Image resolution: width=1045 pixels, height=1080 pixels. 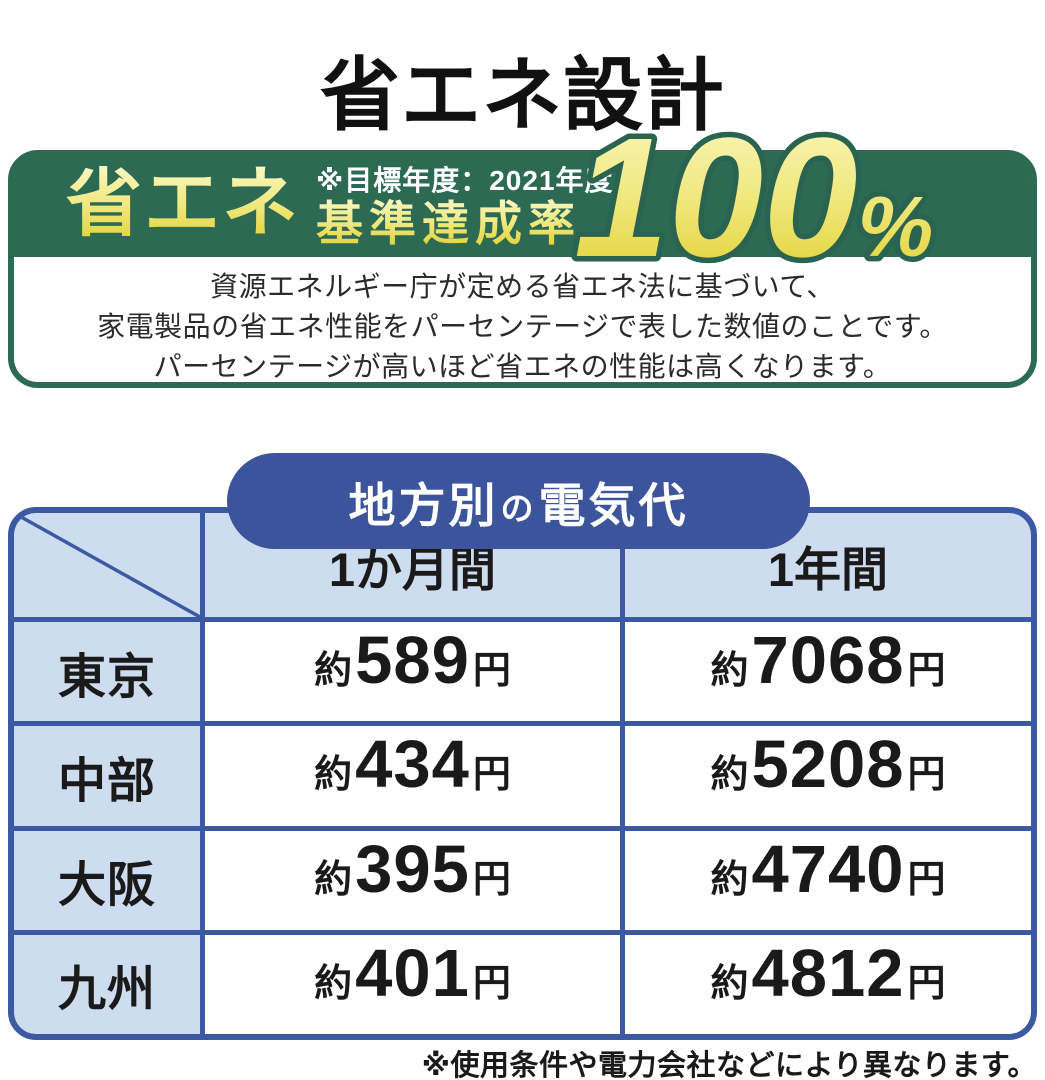 I want to click on table-title-pill: 地方別 の 電気代, so click(x=518, y=501).